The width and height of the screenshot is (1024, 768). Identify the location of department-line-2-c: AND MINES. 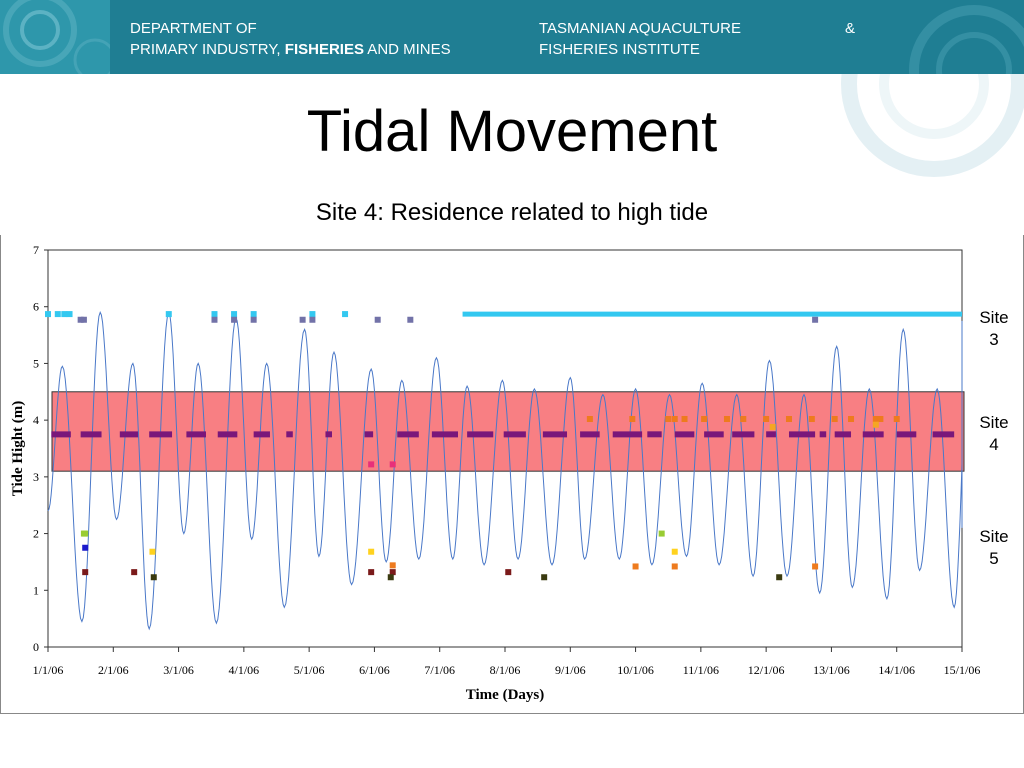
(407, 49).